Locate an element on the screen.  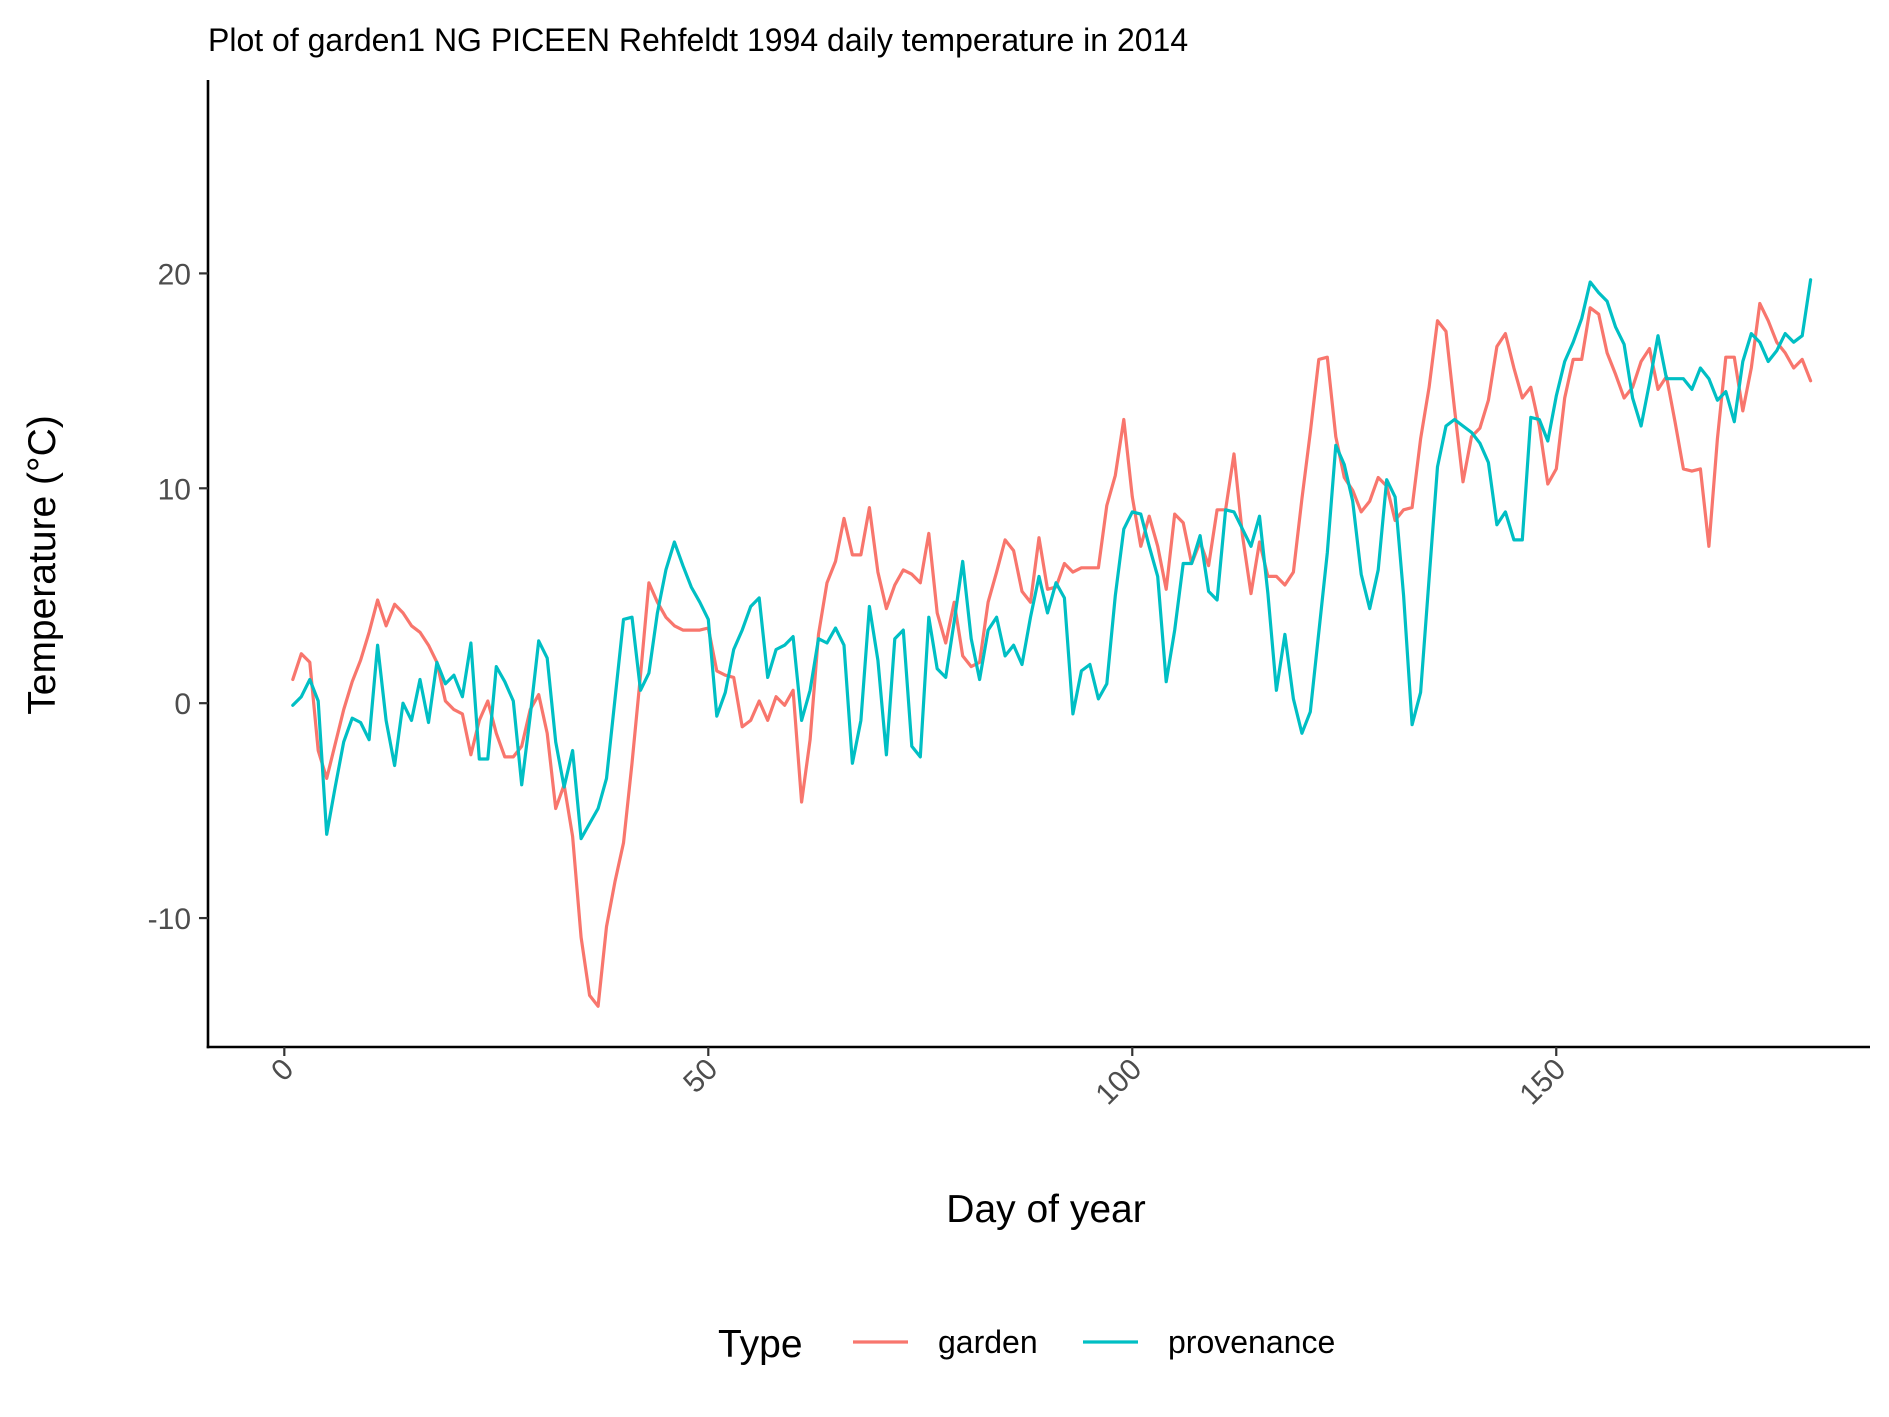
y-axis-title: Temperature (°C) is located at coordinates (42, 565).